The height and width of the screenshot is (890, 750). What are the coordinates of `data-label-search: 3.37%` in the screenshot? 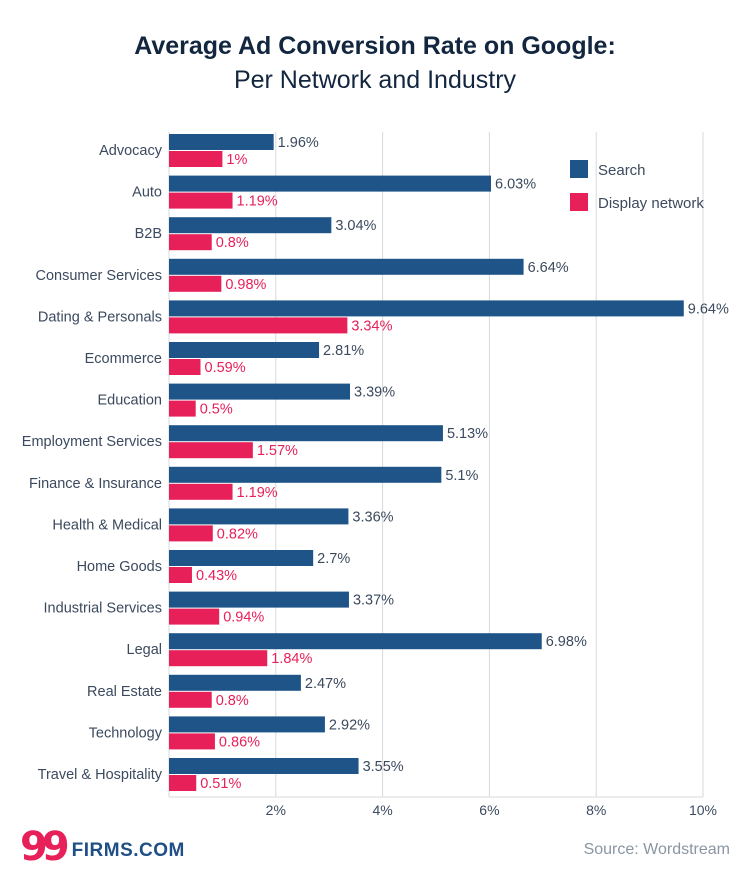 It's located at (373, 601).